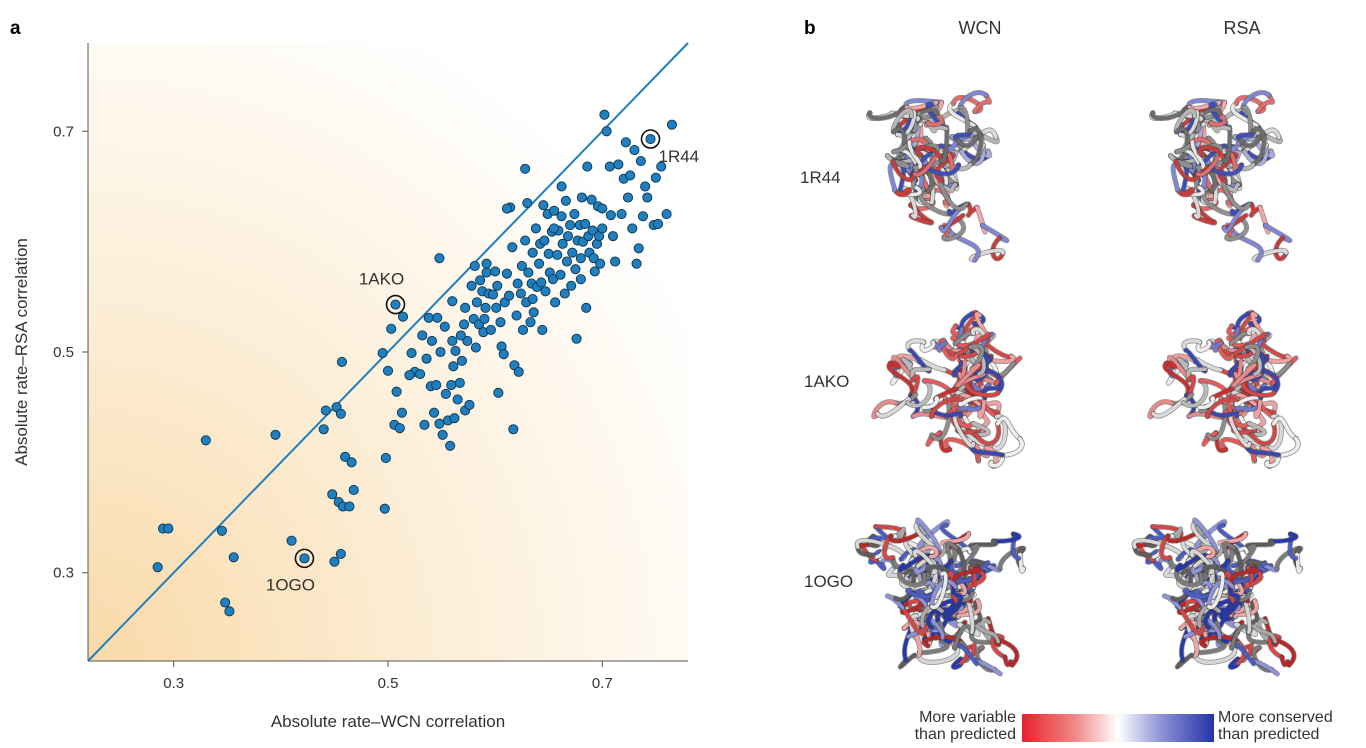 This screenshot has width=1366, height=748. What do you see at coordinates (679, 156) in the screenshot?
I see `highlight-label: 1R44` at bounding box center [679, 156].